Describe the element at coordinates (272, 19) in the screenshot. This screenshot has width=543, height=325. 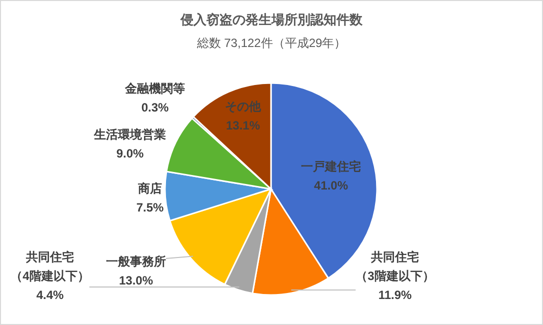
I see `chart-title: 侵入窃盗の発生場所別認知件数` at that location.